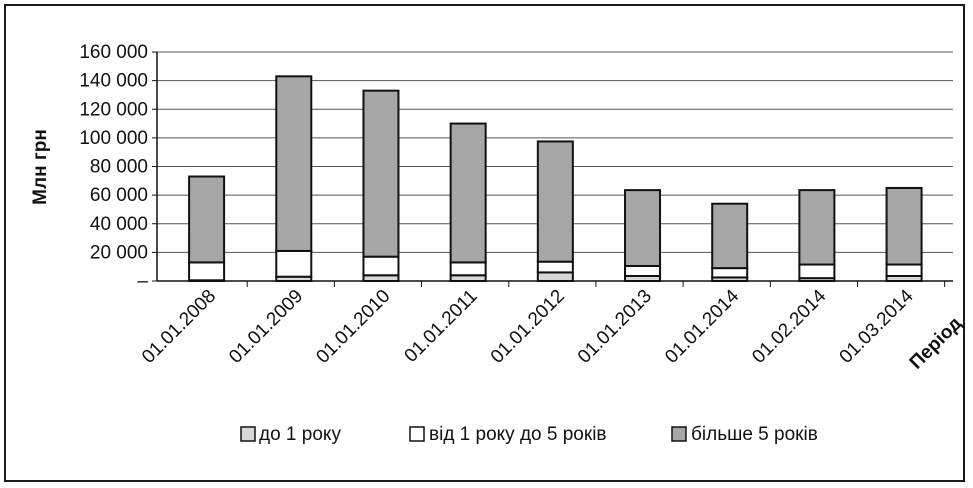 This screenshot has width=973, height=488. Describe the element at coordinates (113, 81) in the screenshot. I see `y-tick-label: 140 000` at that location.